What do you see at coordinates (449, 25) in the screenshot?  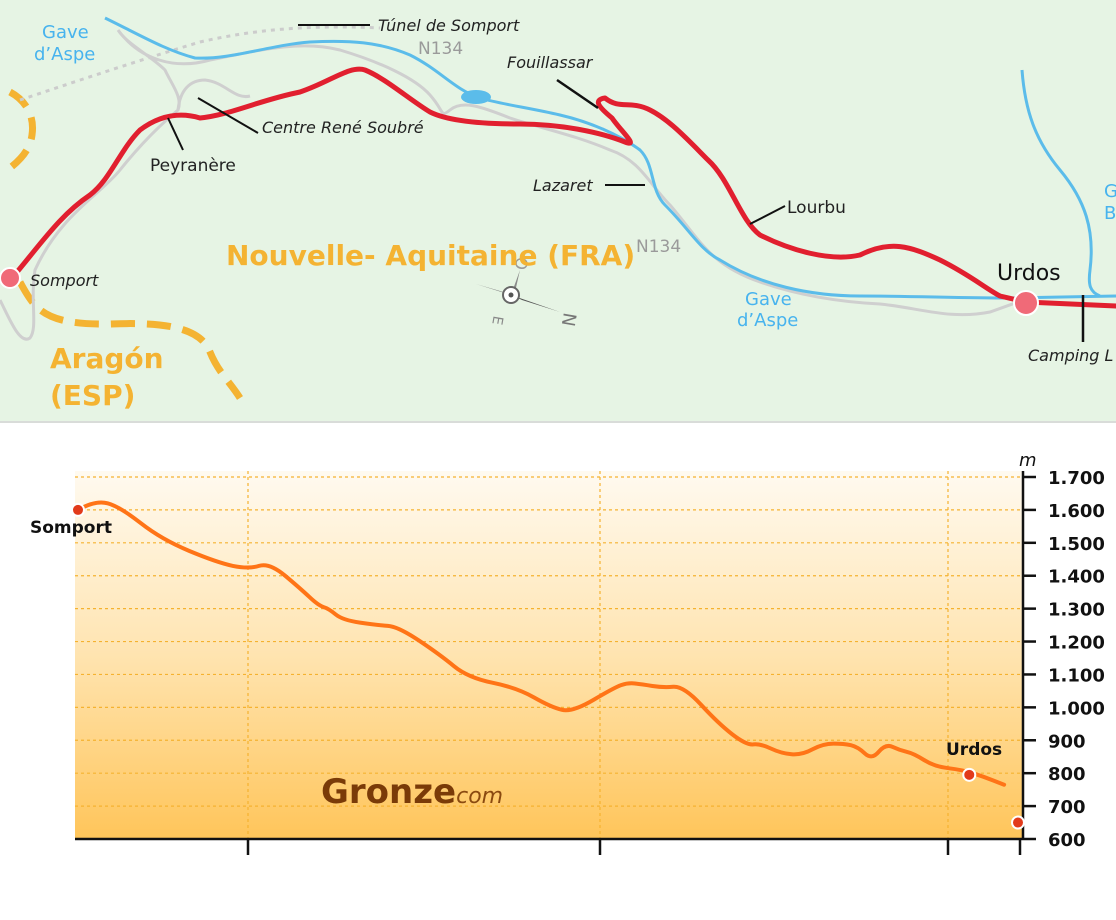 I see `label-tunel: Túnel de Somport` at bounding box center [449, 25].